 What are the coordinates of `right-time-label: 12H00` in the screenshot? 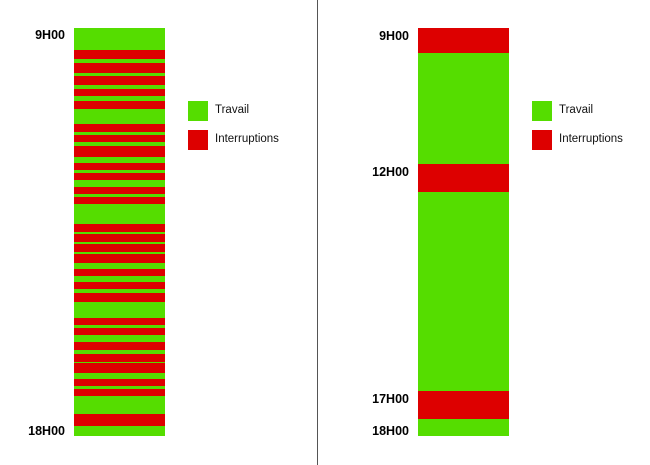 It's located at (390, 172).